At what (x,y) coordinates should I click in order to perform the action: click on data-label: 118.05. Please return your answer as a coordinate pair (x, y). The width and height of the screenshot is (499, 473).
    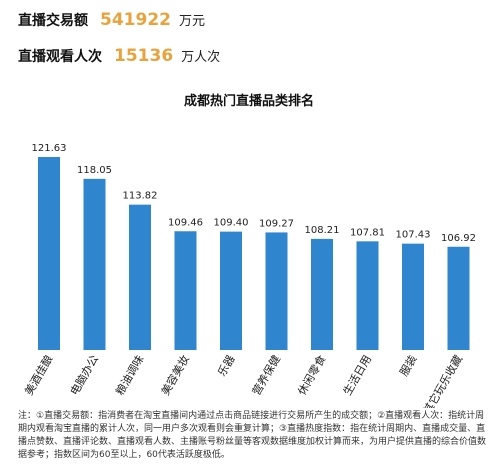
    Looking at the image, I should click on (94, 170).